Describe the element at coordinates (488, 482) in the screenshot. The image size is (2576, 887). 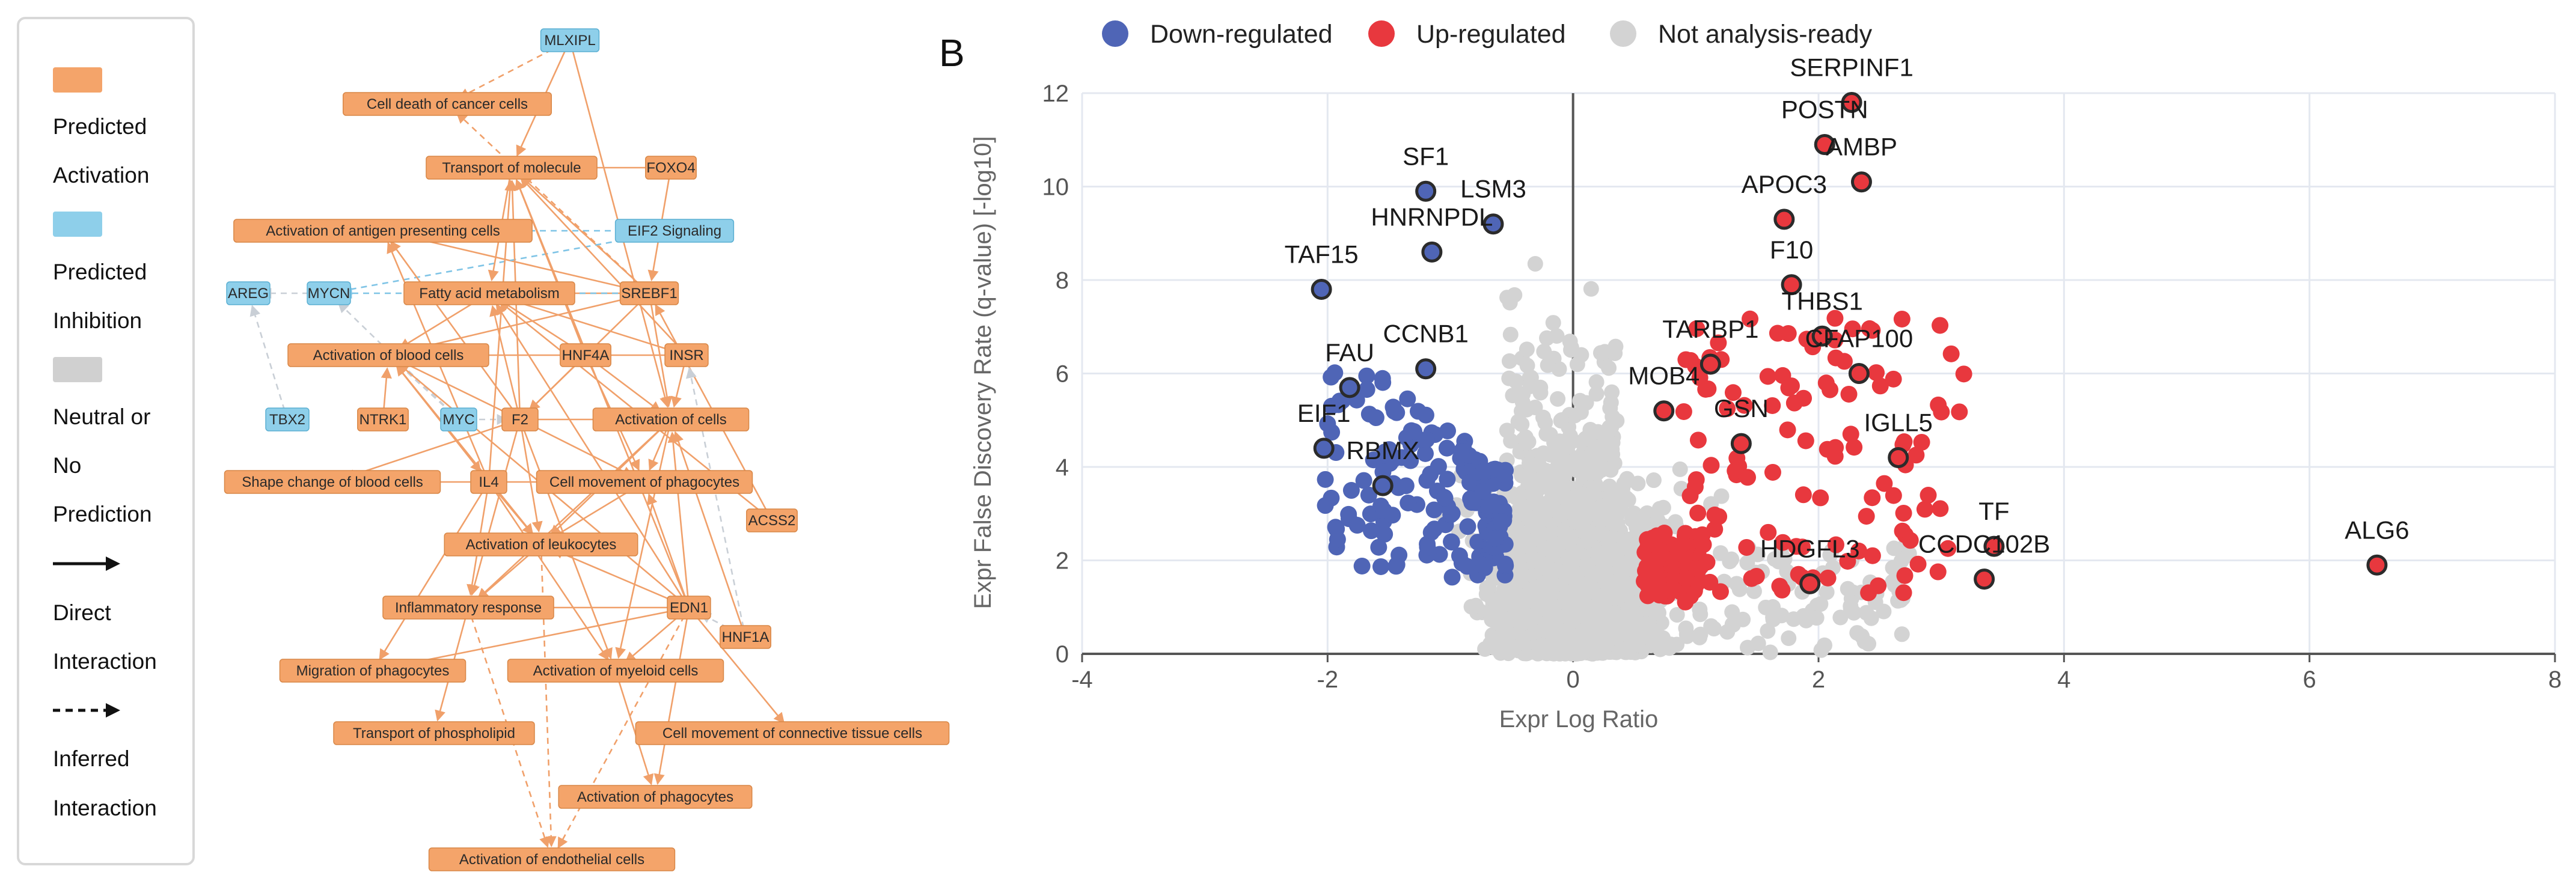
I see `network-node-il4: IL4` at that location.